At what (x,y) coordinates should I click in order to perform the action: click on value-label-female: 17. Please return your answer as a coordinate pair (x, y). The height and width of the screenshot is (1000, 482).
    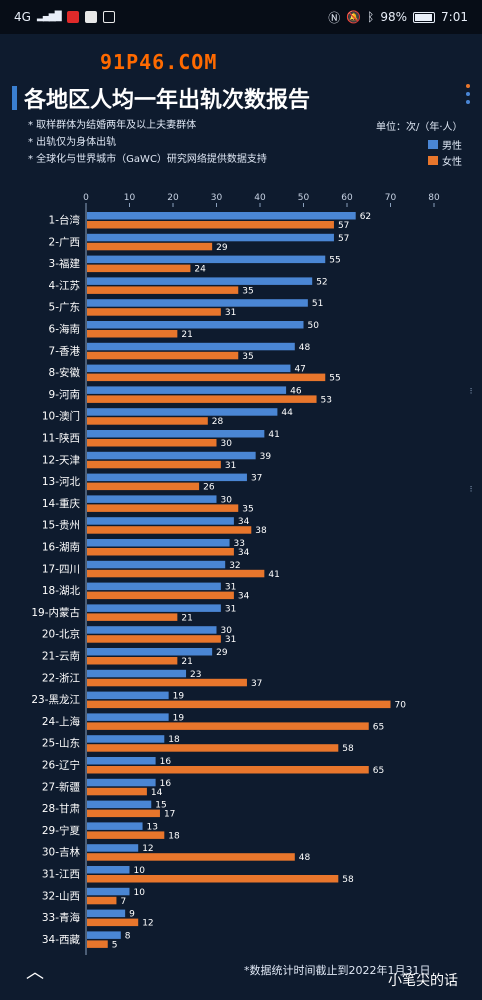
    Looking at the image, I should click on (169, 815).